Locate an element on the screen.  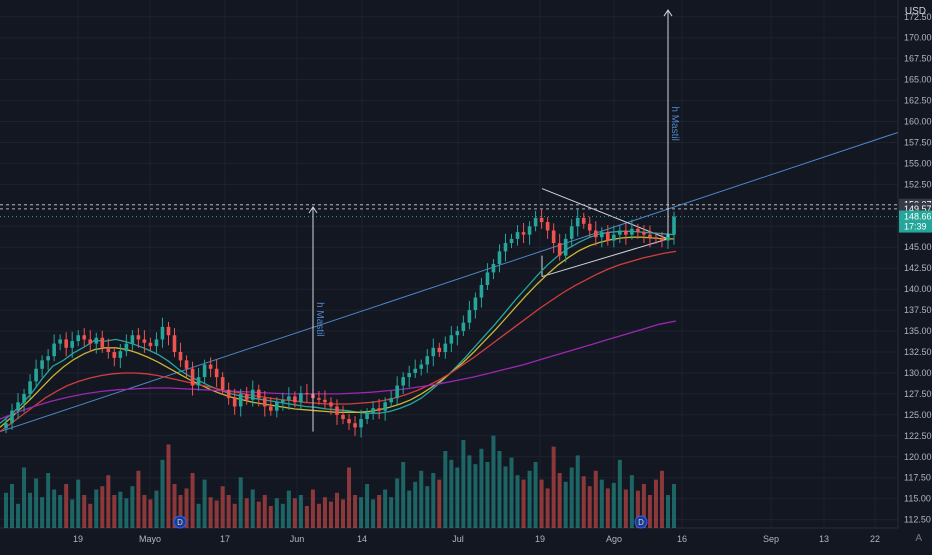
triangle-lower-line is located at coordinates (605, 258).